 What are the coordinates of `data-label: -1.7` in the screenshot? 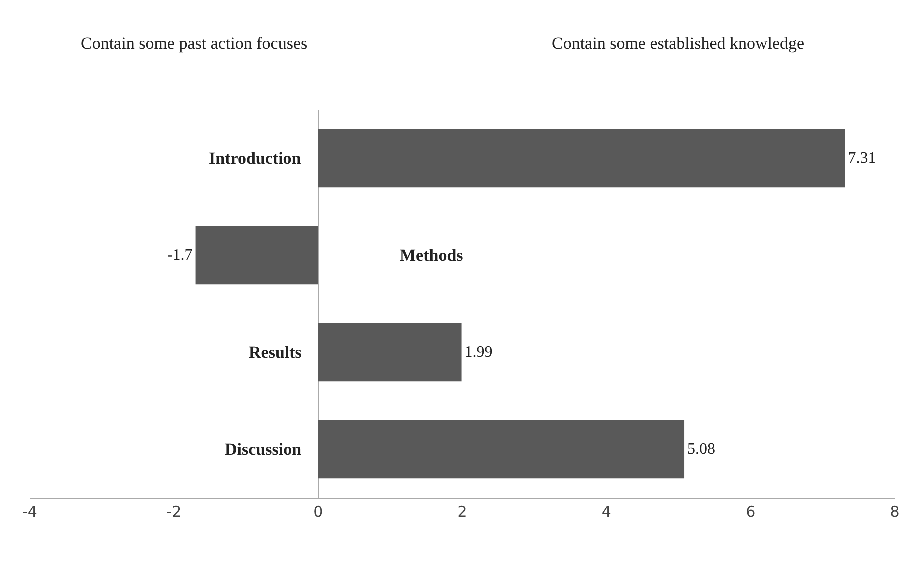 It's located at (180, 255).